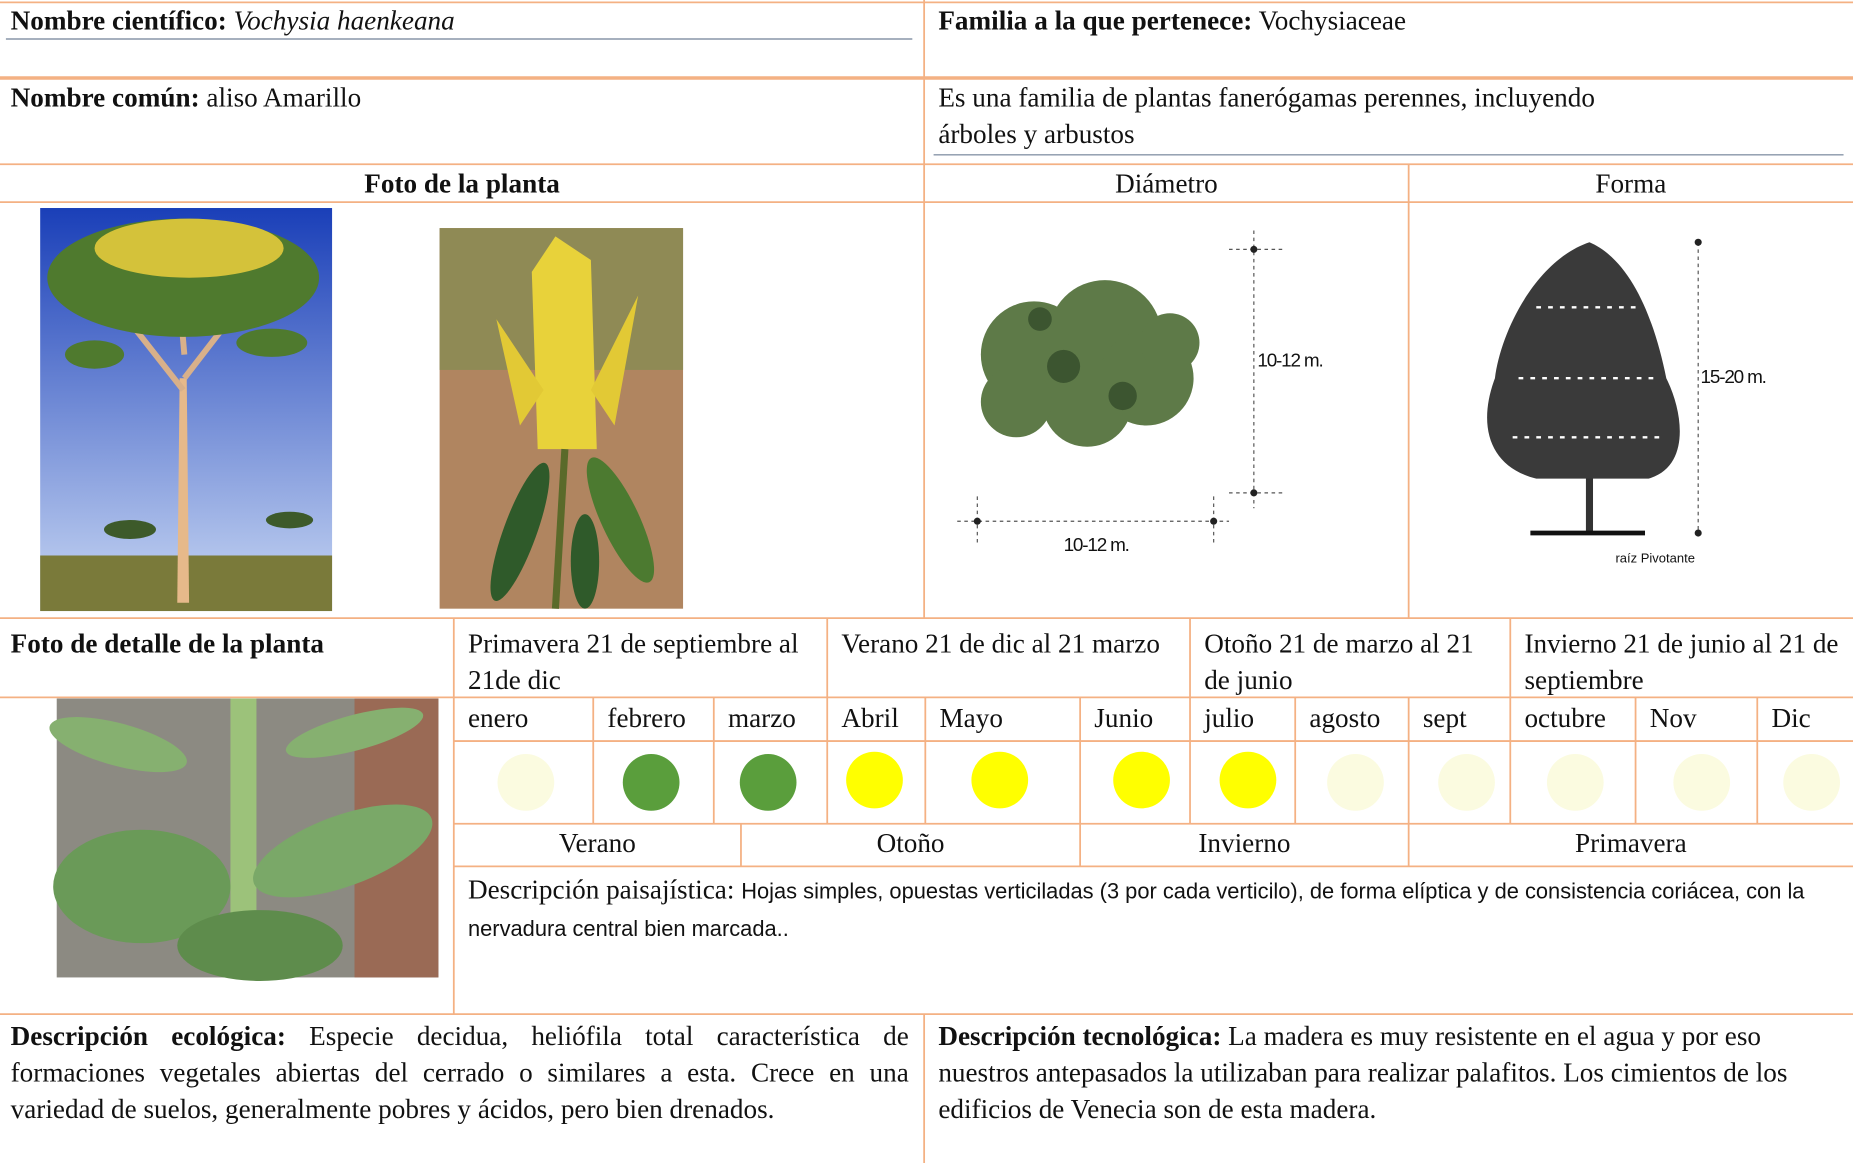 The image size is (1853, 1163). Describe the element at coordinates (244, 839) in the screenshot. I see `detail-photo` at that location.